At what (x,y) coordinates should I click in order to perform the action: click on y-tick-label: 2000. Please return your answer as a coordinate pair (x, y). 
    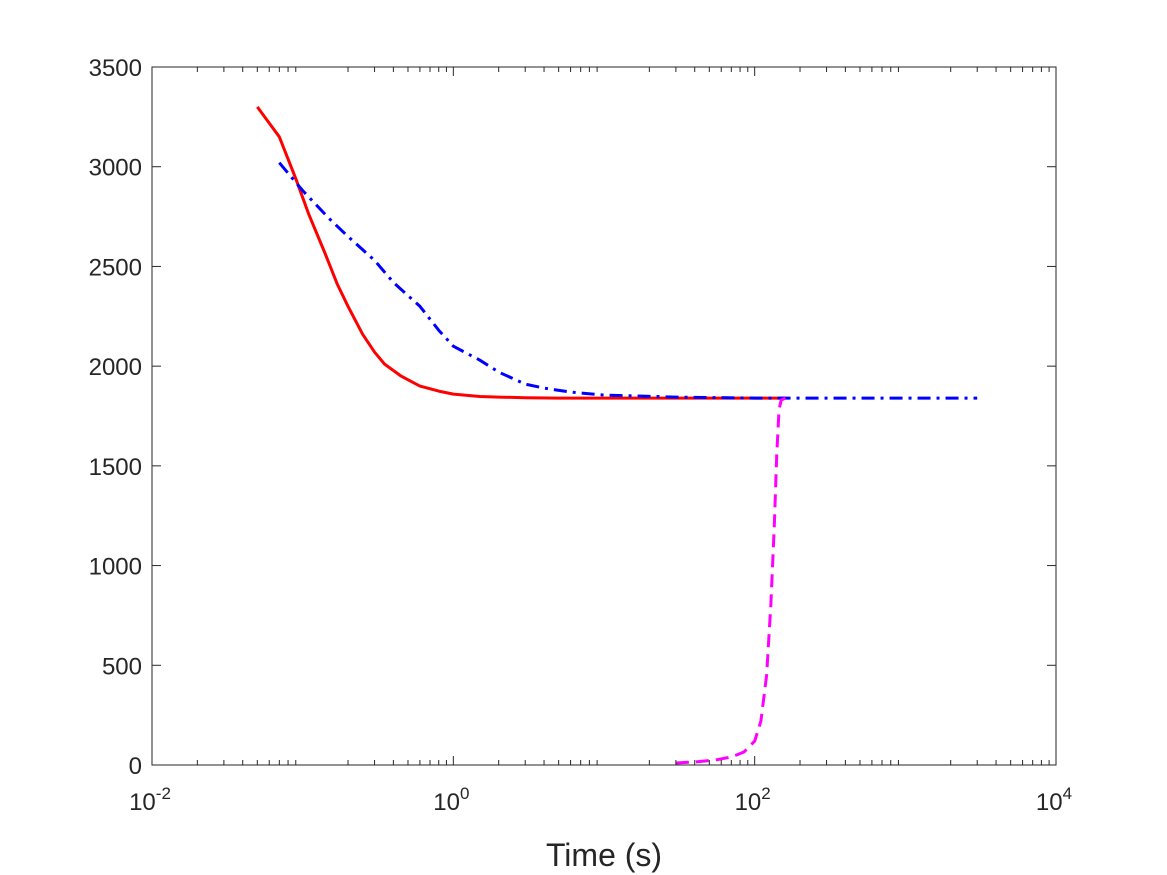
    Looking at the image, I should click on (115, 367).